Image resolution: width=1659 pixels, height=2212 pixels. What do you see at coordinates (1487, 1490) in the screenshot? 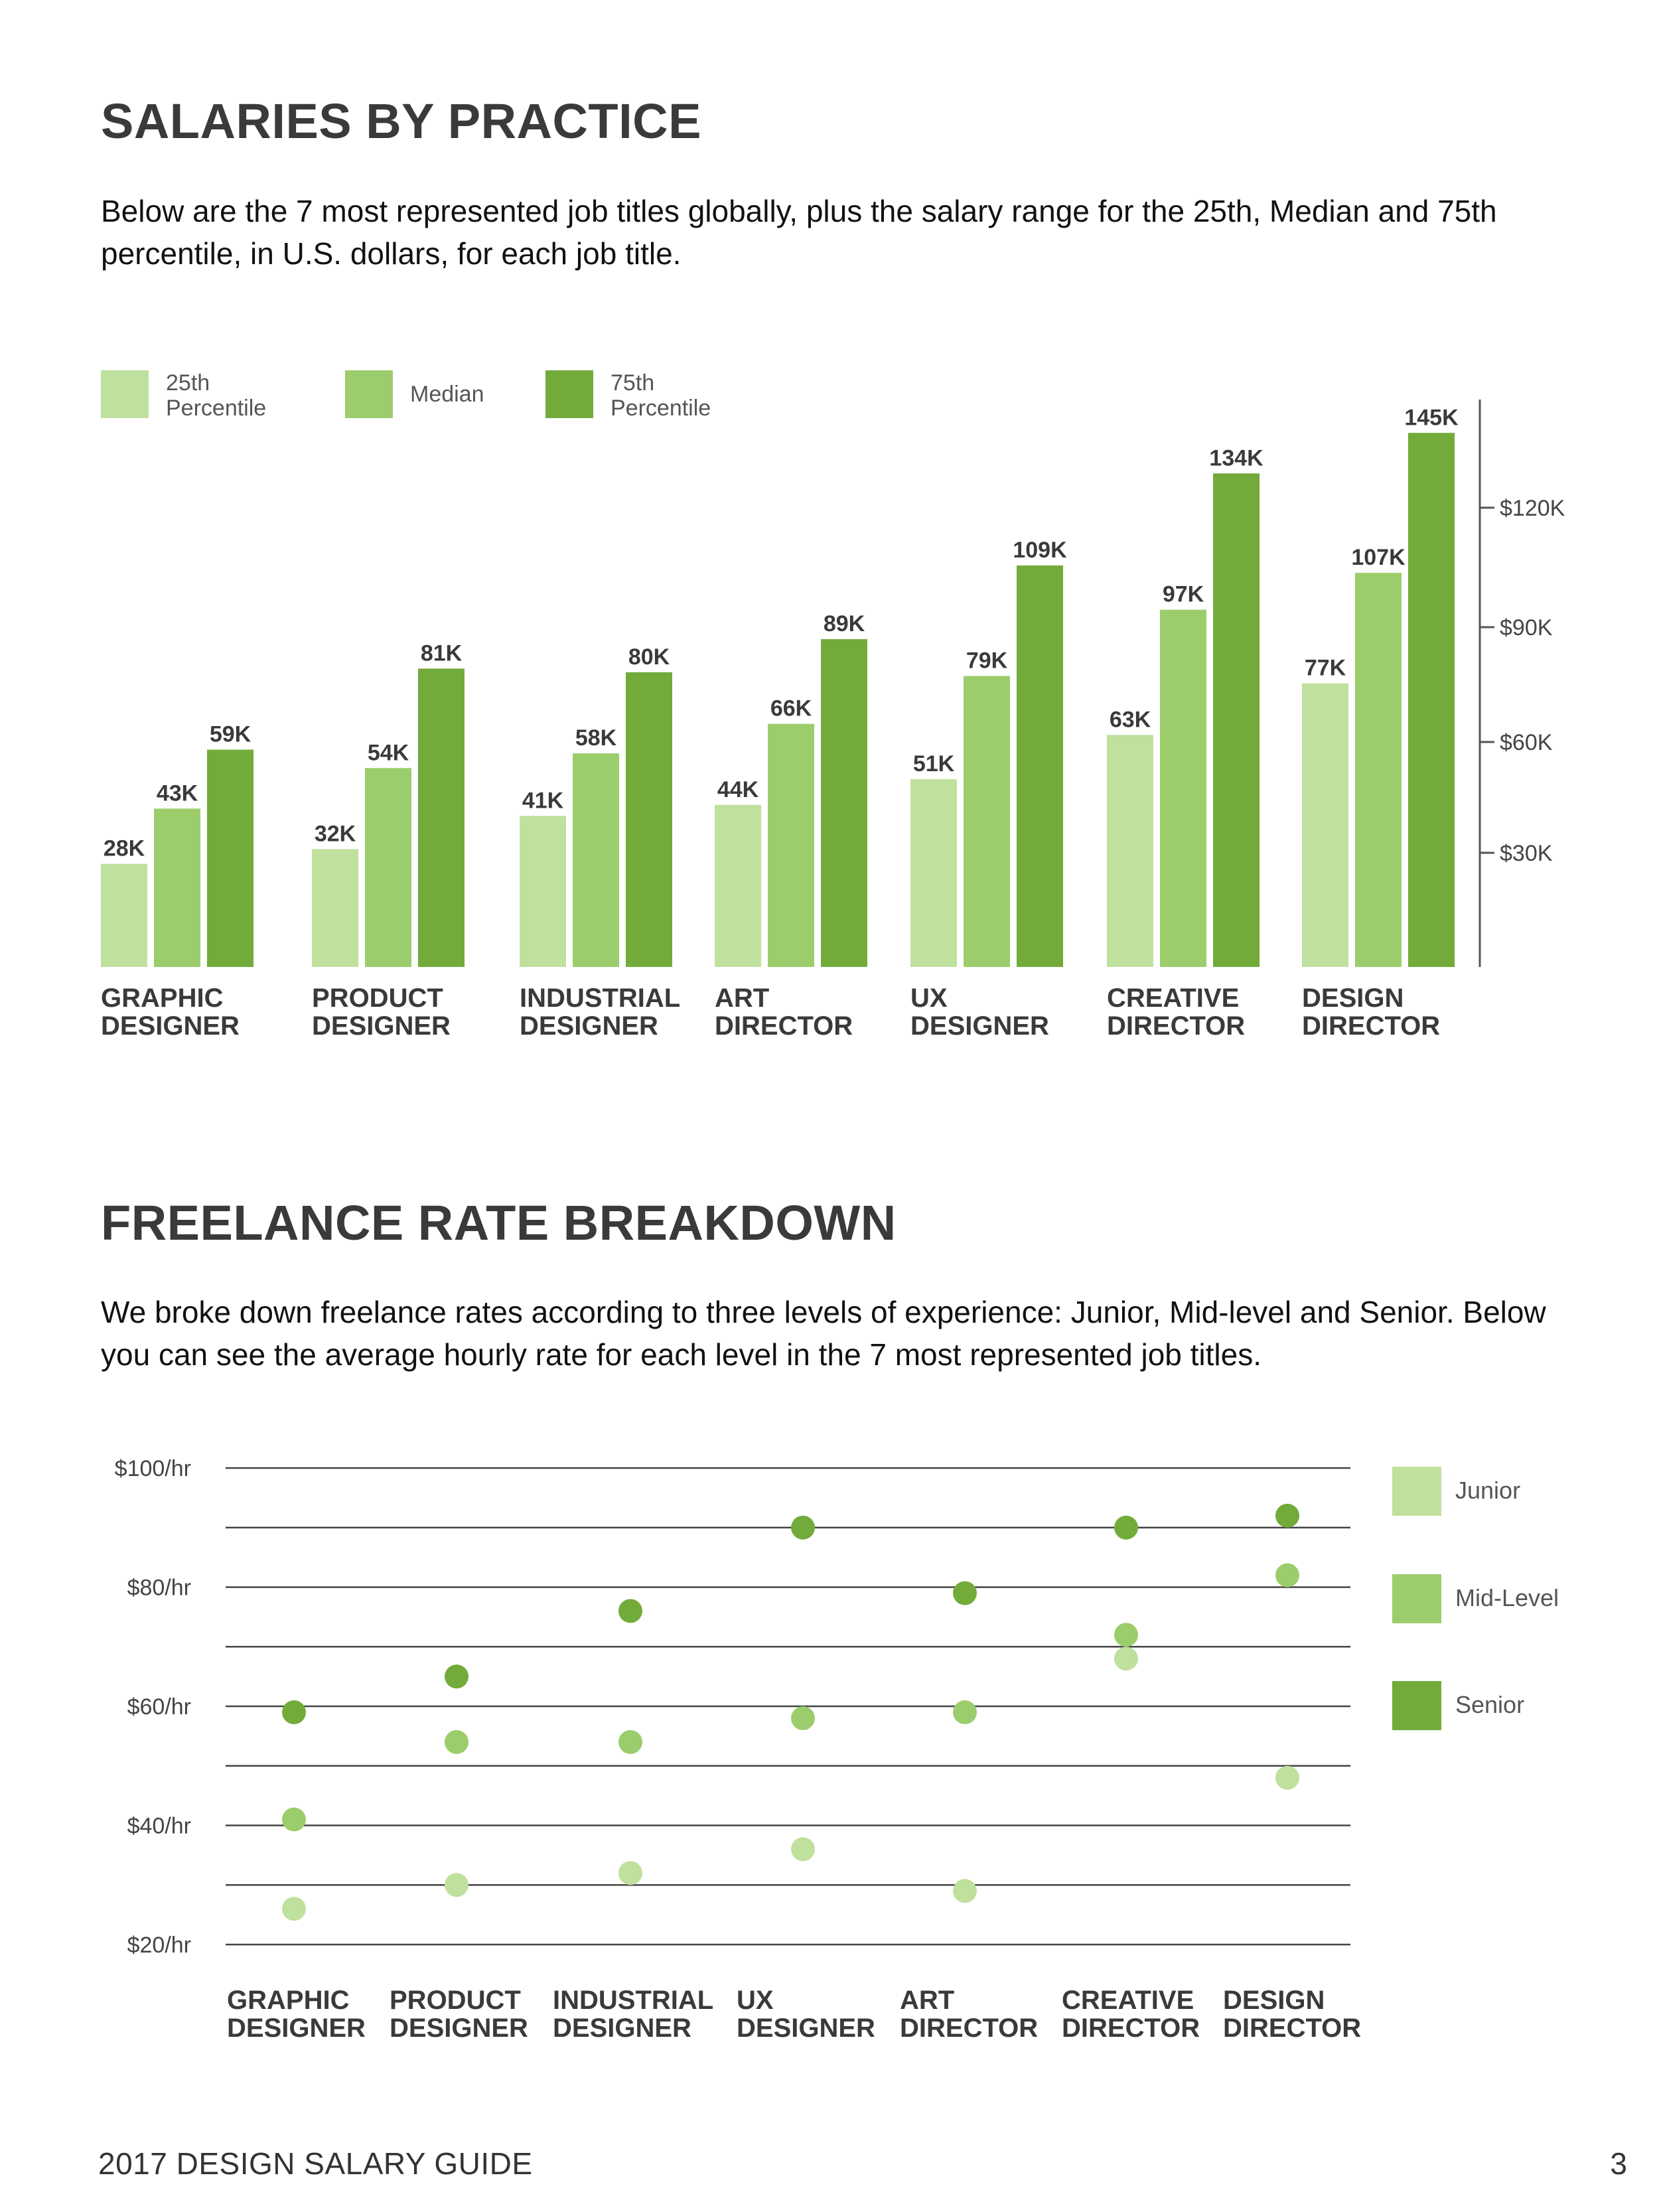
I see `legend-label-junior: Junior` at bounding box center [1487, 1490].